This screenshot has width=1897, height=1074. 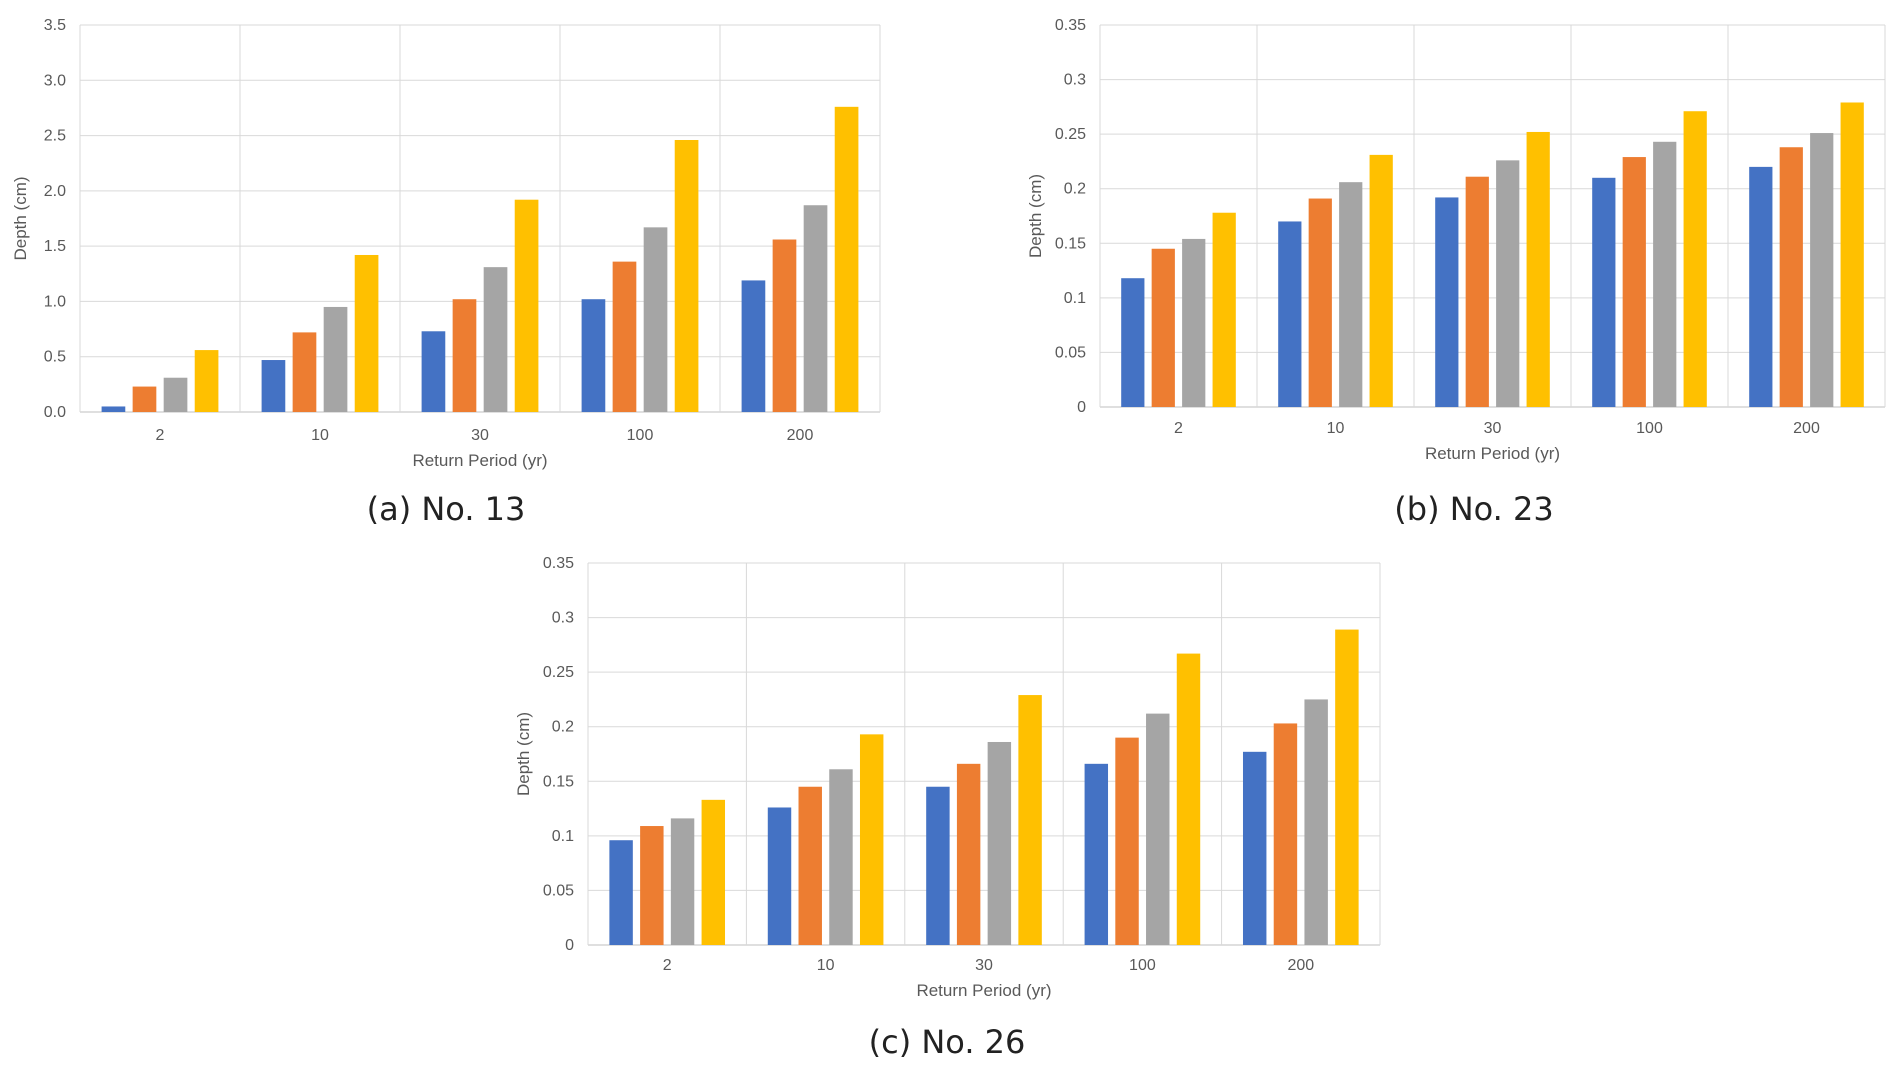 I want to click on chart-caption-b: (b) No. 23, so click(x=1474, y=509).